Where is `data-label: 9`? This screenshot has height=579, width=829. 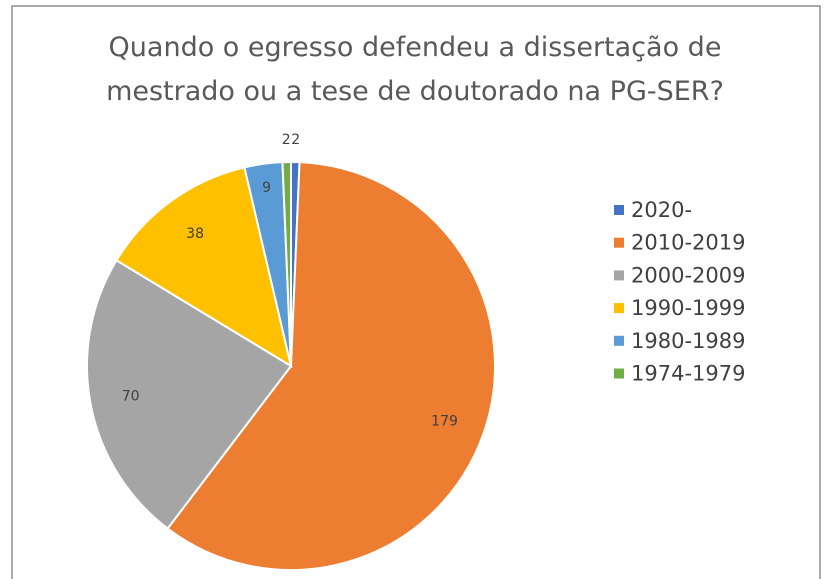
data-label: 9 is located at coordinates (266, 188).